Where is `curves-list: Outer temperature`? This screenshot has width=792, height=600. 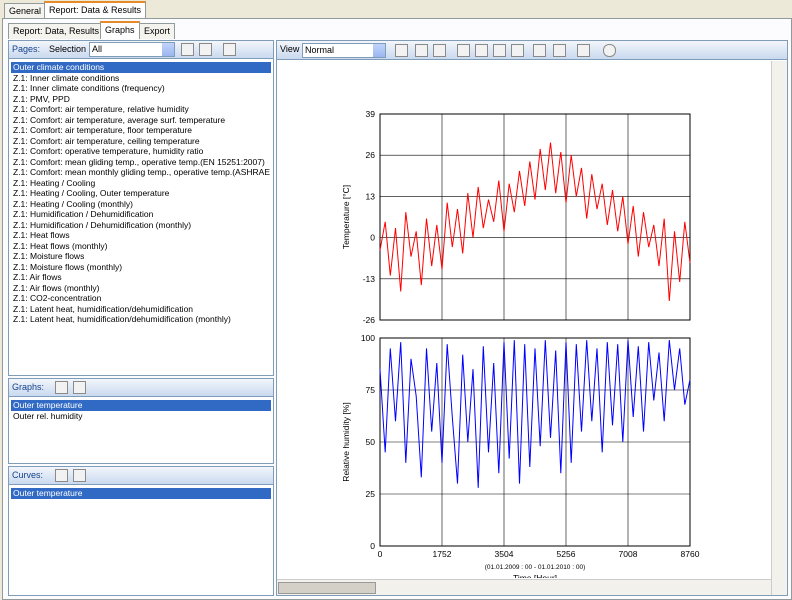 curves-list: Outer temperature is located at coordinates (141, 541).